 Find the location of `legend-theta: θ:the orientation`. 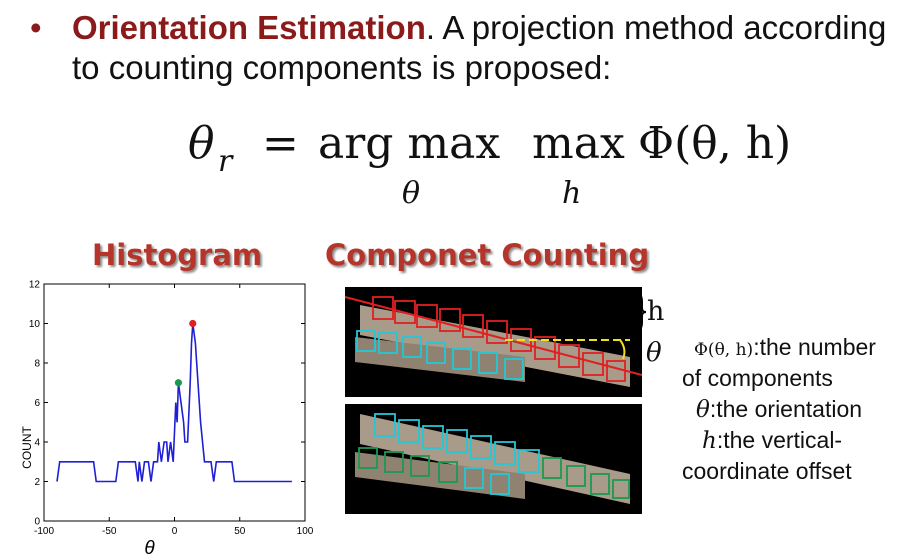

legend-theta: θ:the orientation is located at coordinates (772, 410).